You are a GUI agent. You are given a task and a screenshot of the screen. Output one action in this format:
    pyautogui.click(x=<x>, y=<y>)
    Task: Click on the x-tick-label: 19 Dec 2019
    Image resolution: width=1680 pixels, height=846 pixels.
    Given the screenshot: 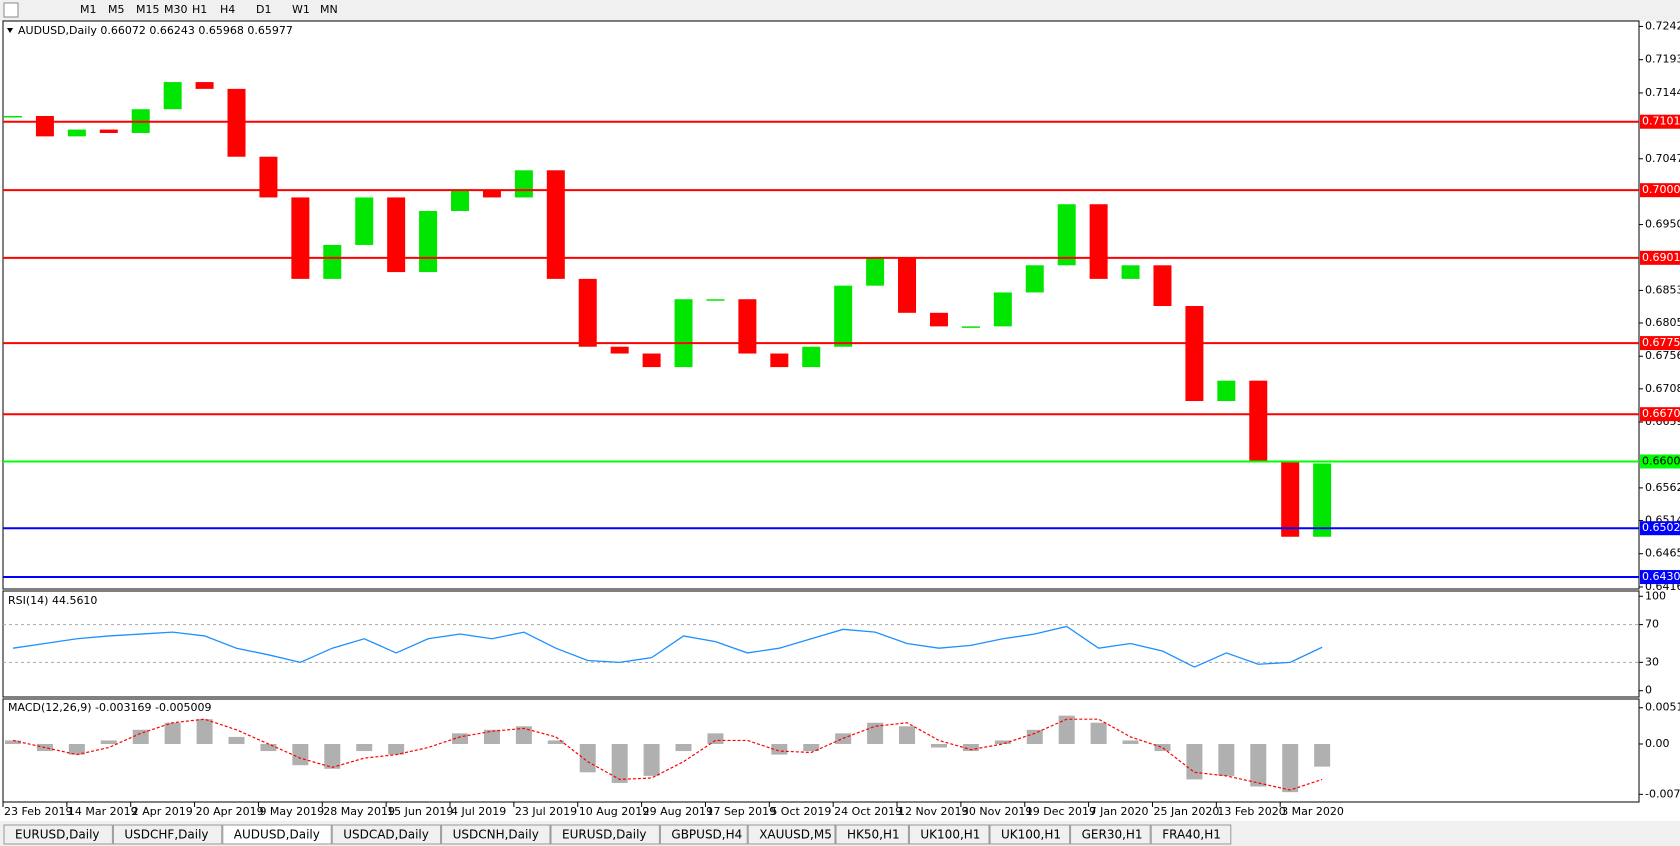 What is the action you would take?
    pyautogui.click(x=1061, y=811)
    